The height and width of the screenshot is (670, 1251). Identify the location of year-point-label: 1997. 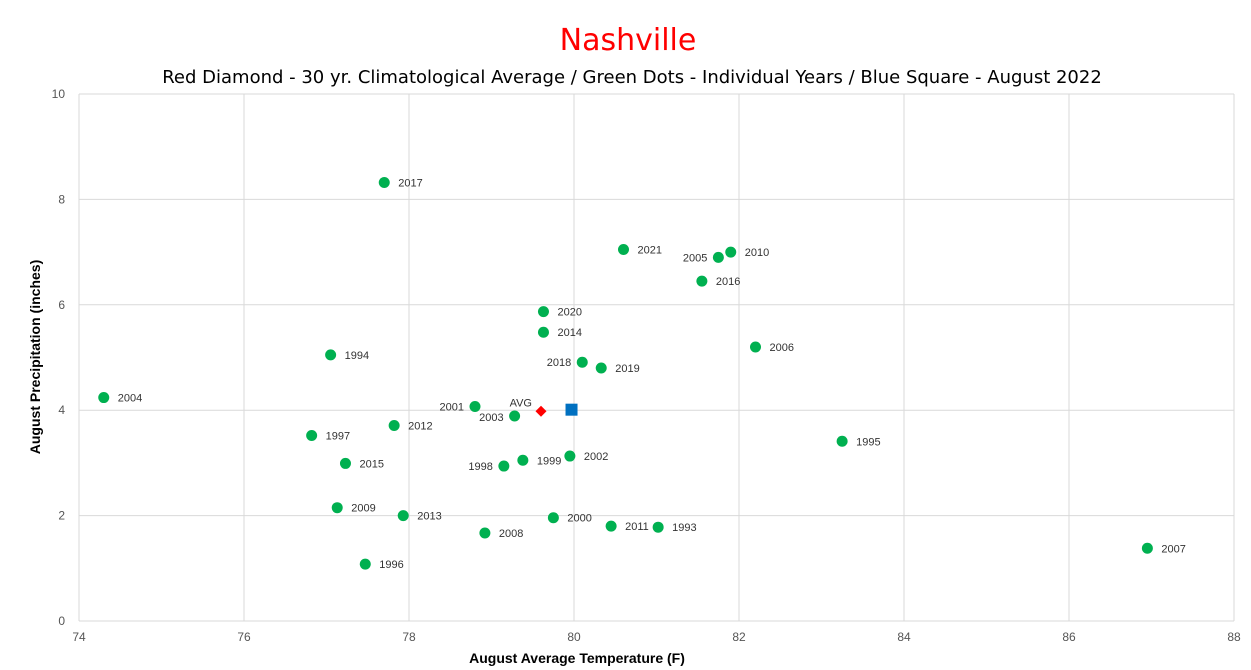
(338, 436).